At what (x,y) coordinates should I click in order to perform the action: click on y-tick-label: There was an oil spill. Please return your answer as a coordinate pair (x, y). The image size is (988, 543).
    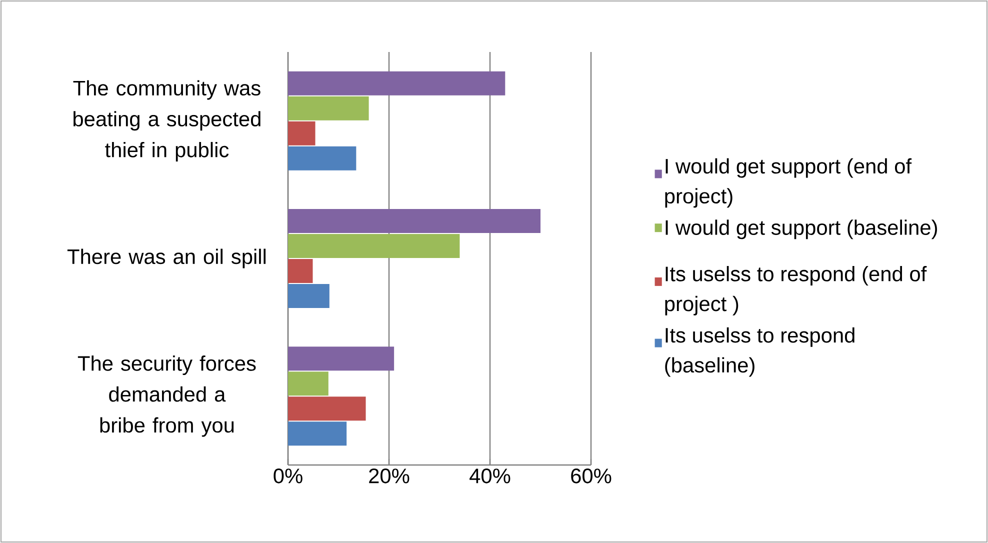
    Looking at the image, I should click on (166, 258).